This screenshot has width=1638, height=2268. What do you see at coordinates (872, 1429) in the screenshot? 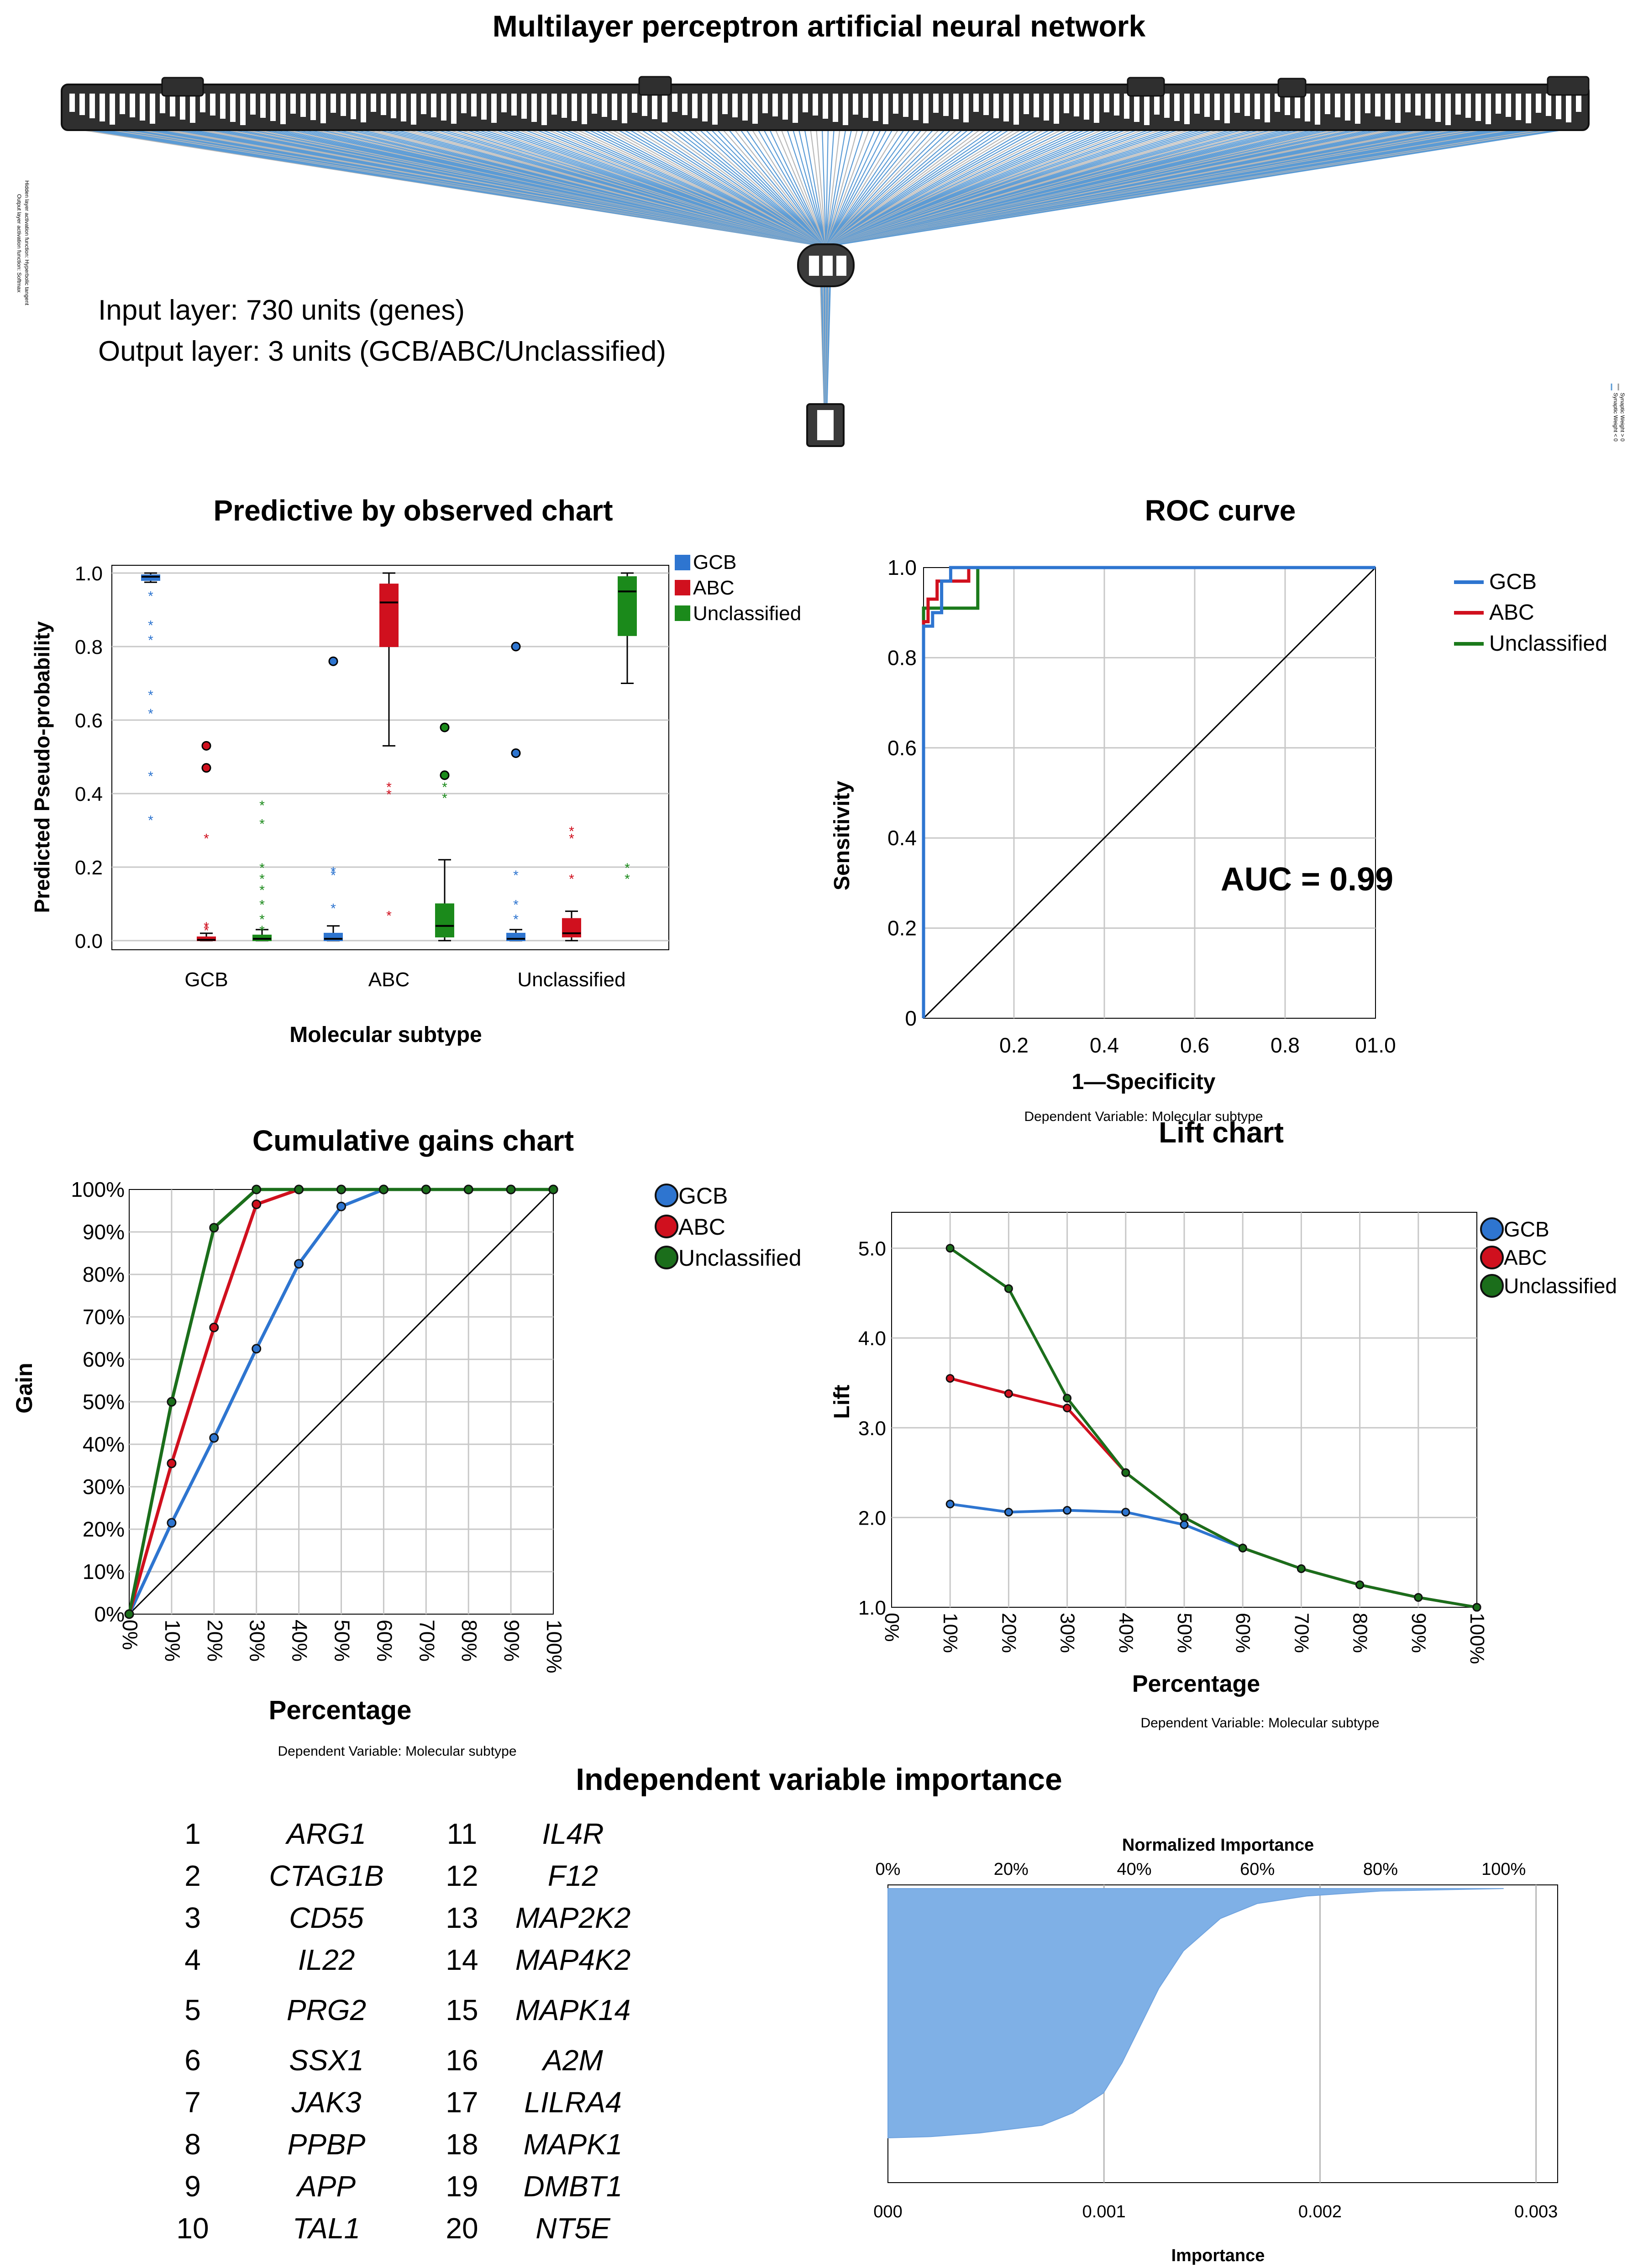
I see `lift-ytick-label: 3.0` at bounding box center [872, 1429].